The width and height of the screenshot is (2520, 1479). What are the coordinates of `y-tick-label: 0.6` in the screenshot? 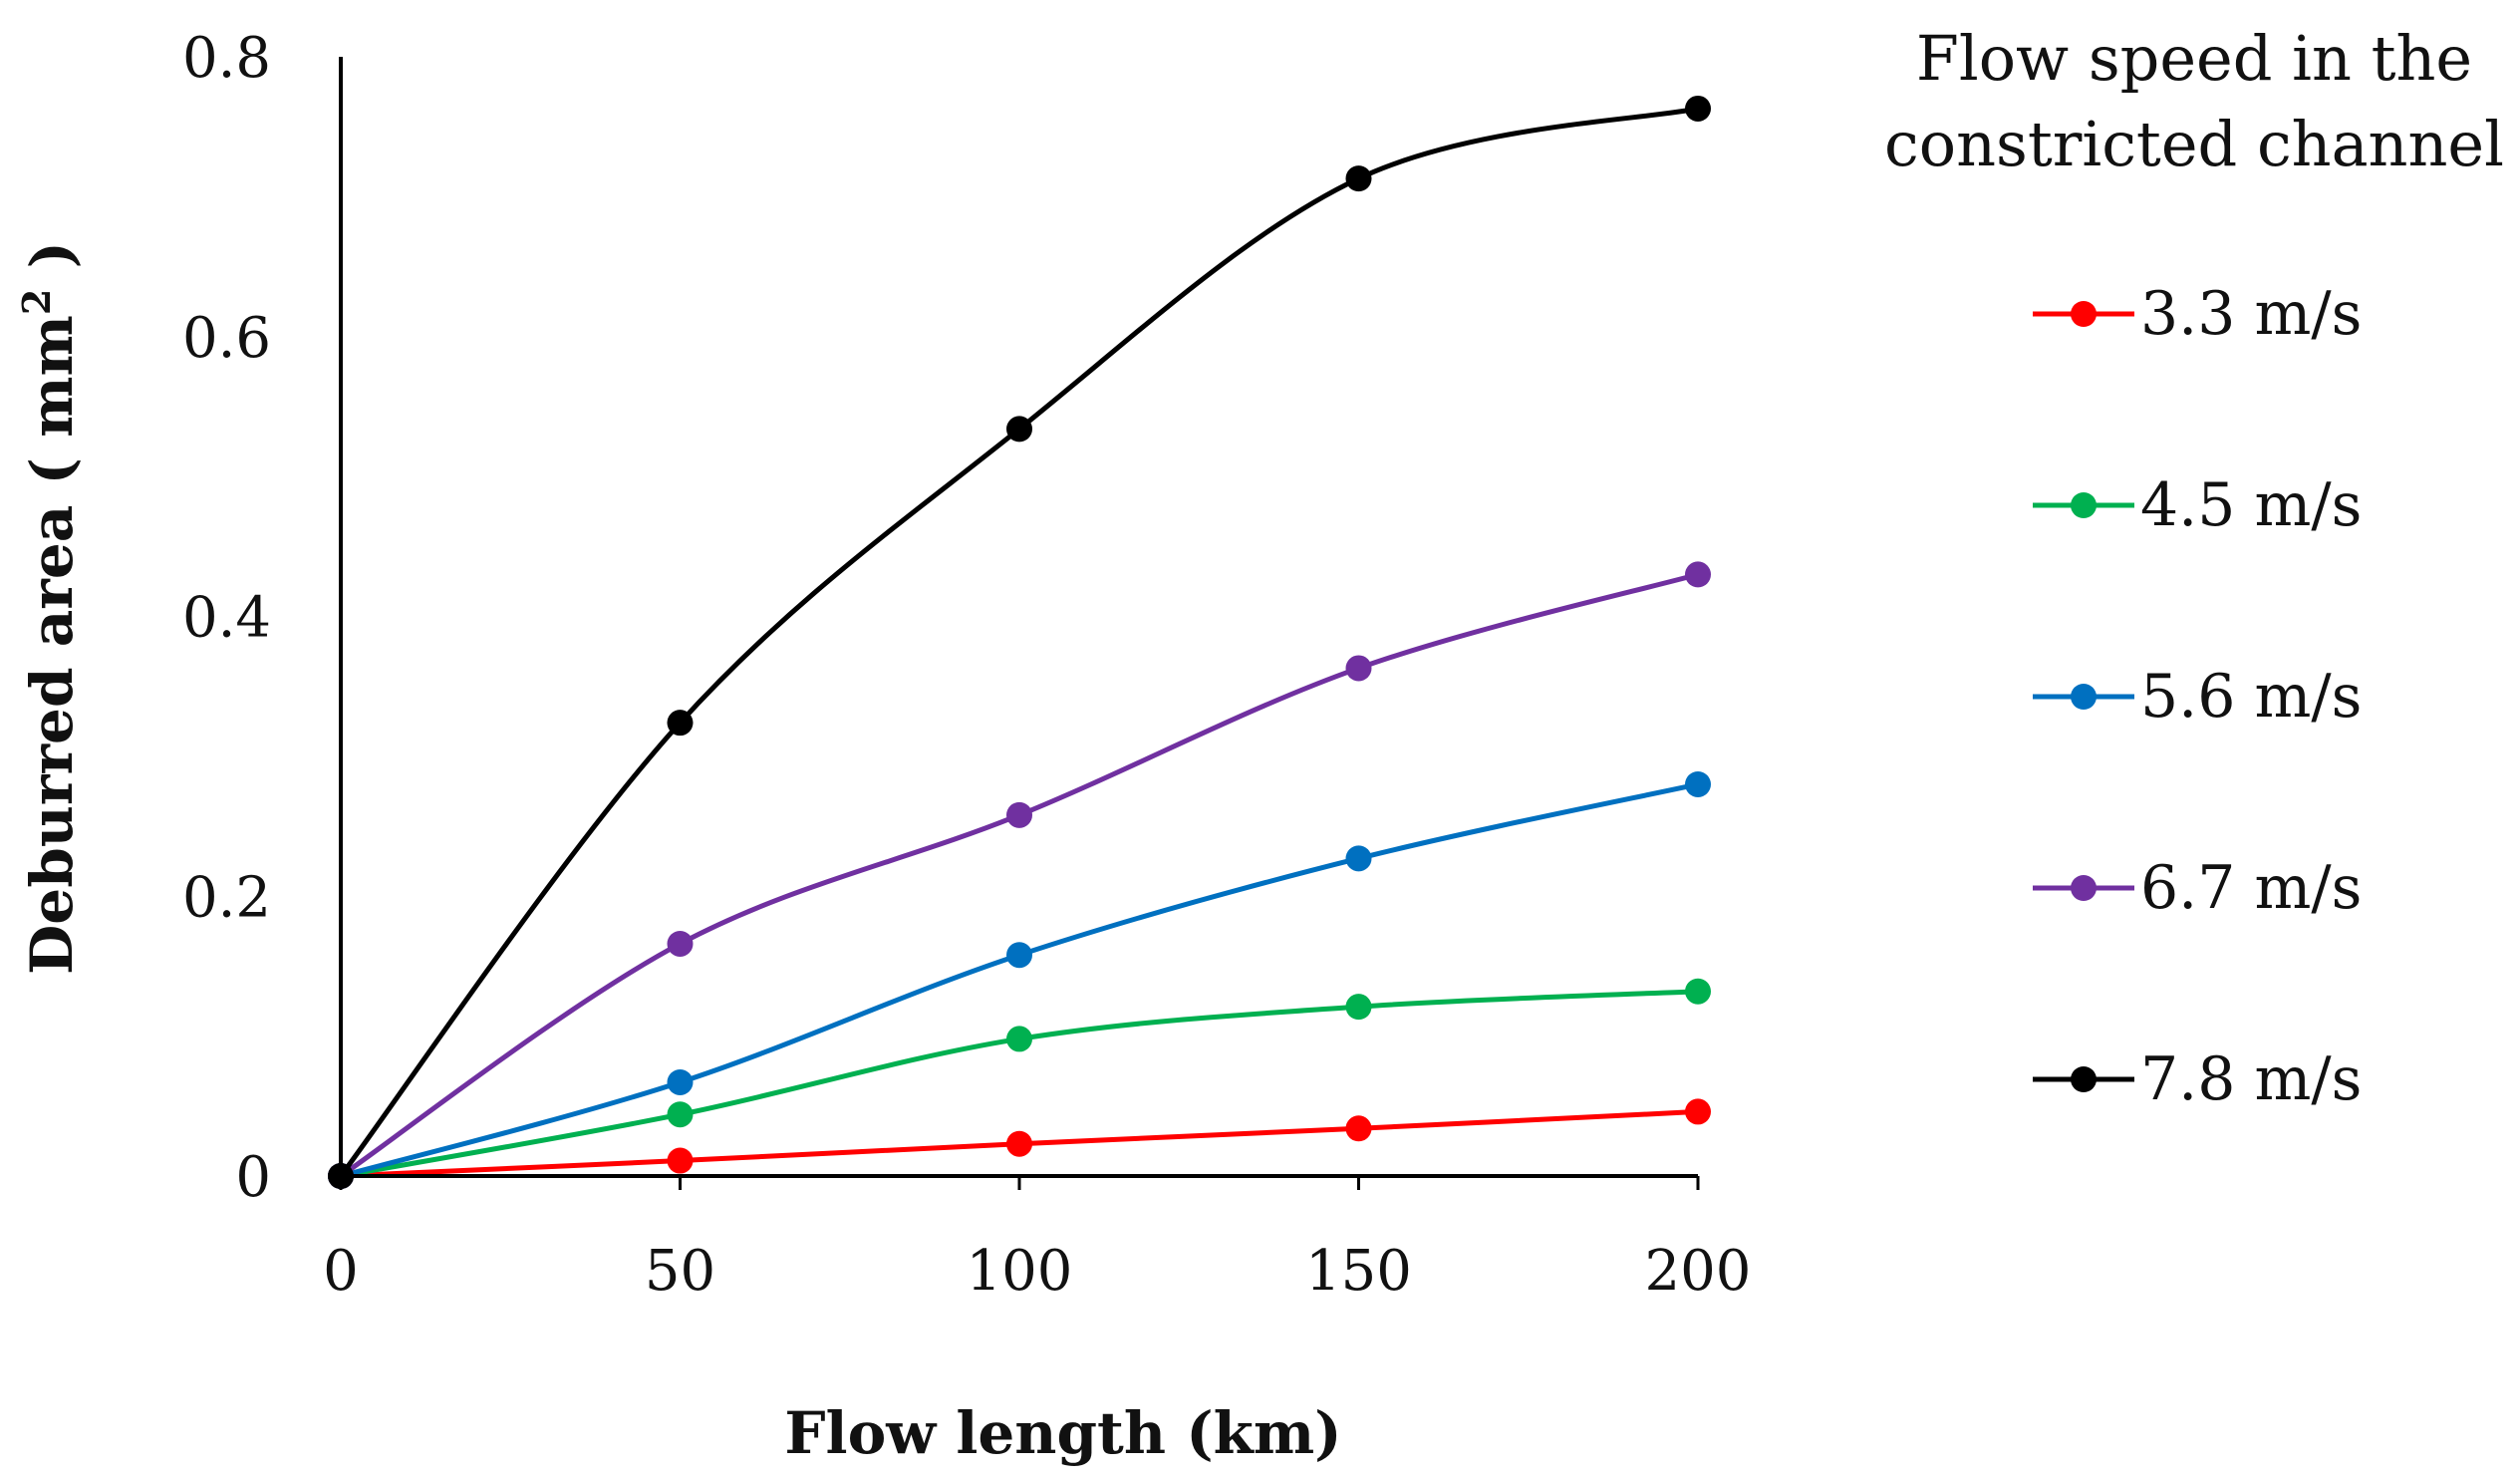 It's located at (226, 339).